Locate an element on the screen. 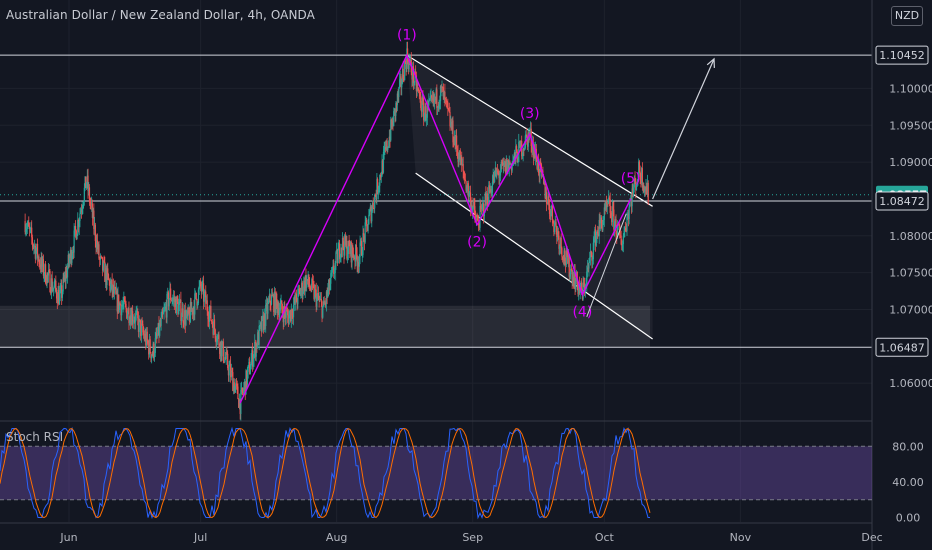  time-tick-label: Dec is located at coordinates (871, 537).